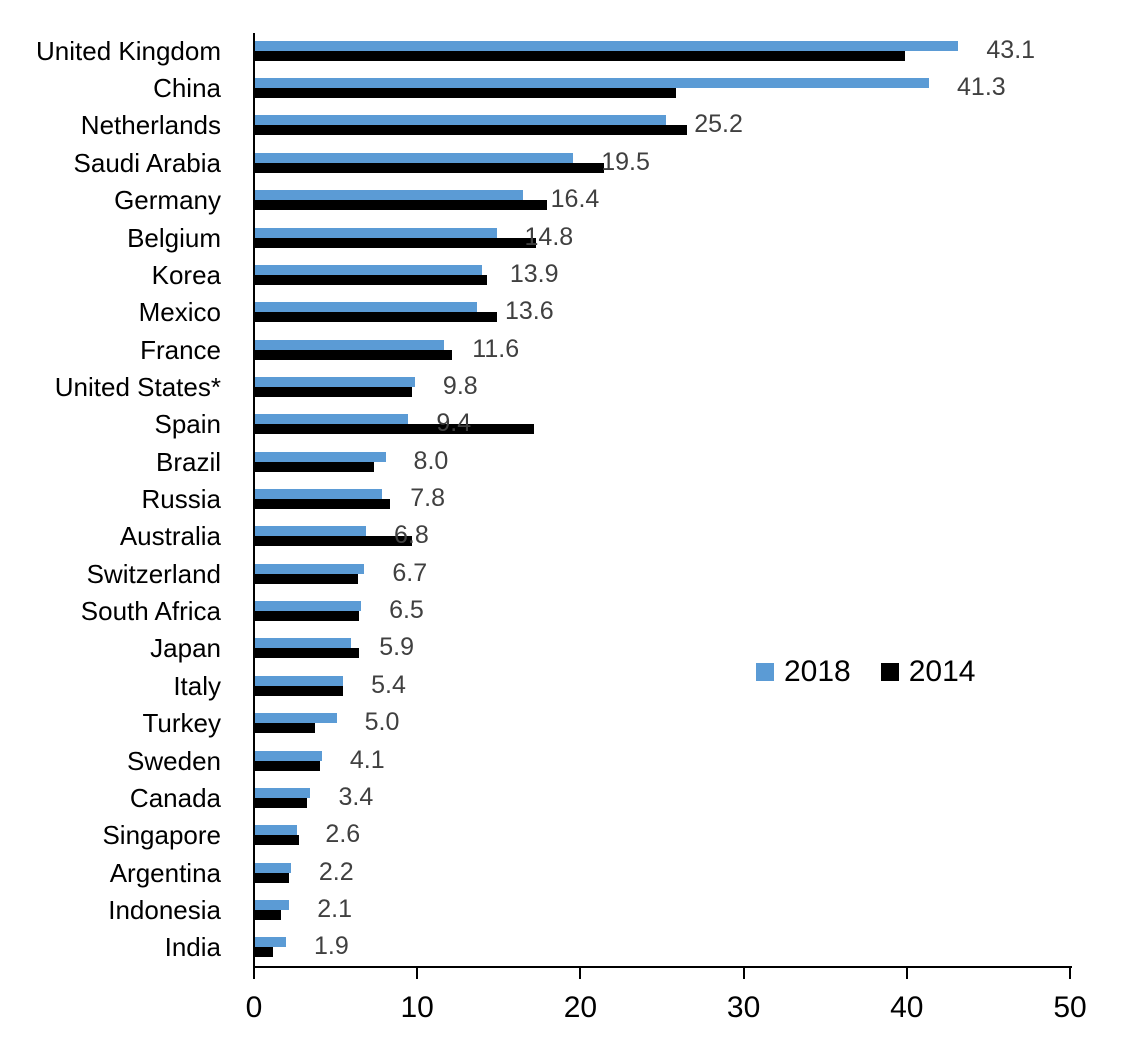 The image size is (1123, 1041). What do you see at coordinates (367, 759) in the screenshot?
I see `value-label-sweden: 4.1` at bounding box center [367, 759].